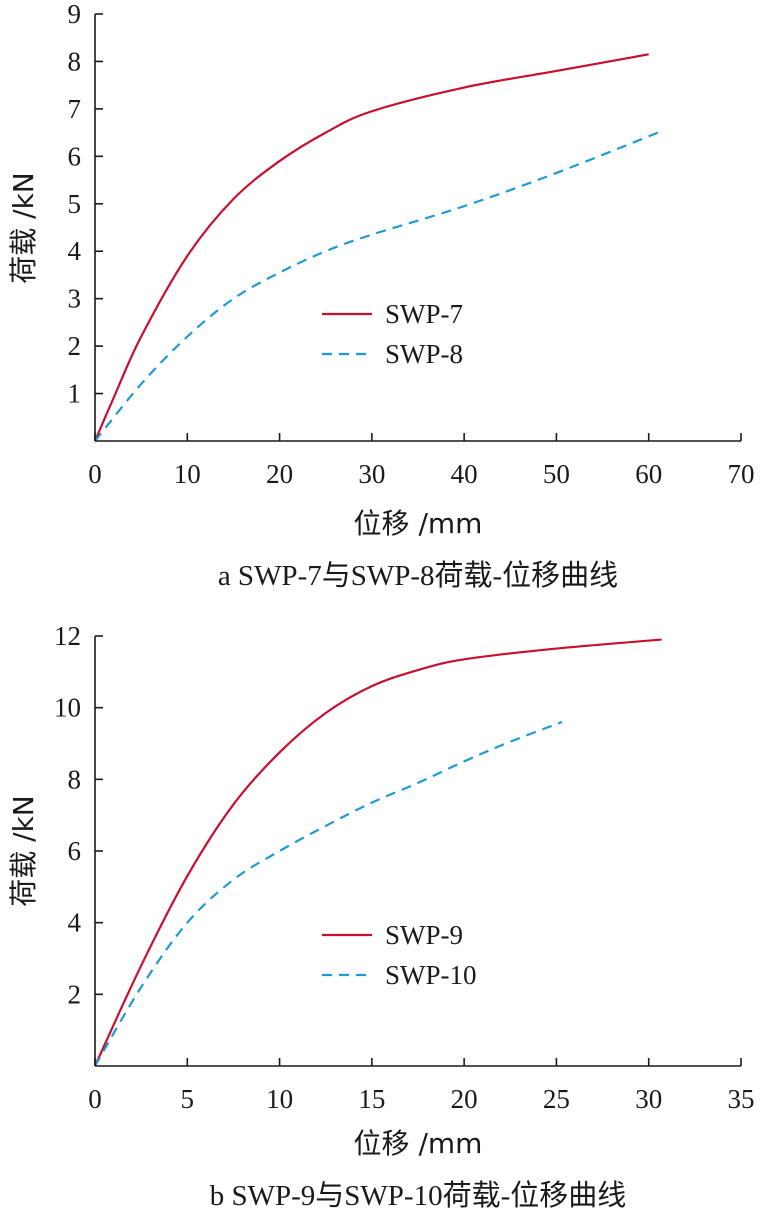 This screenshot has width=763, height=1213. Describe the element at coordinates (648, 1099) in the screenshot. I see `chart-b-x-tick-label: 30` at that location.